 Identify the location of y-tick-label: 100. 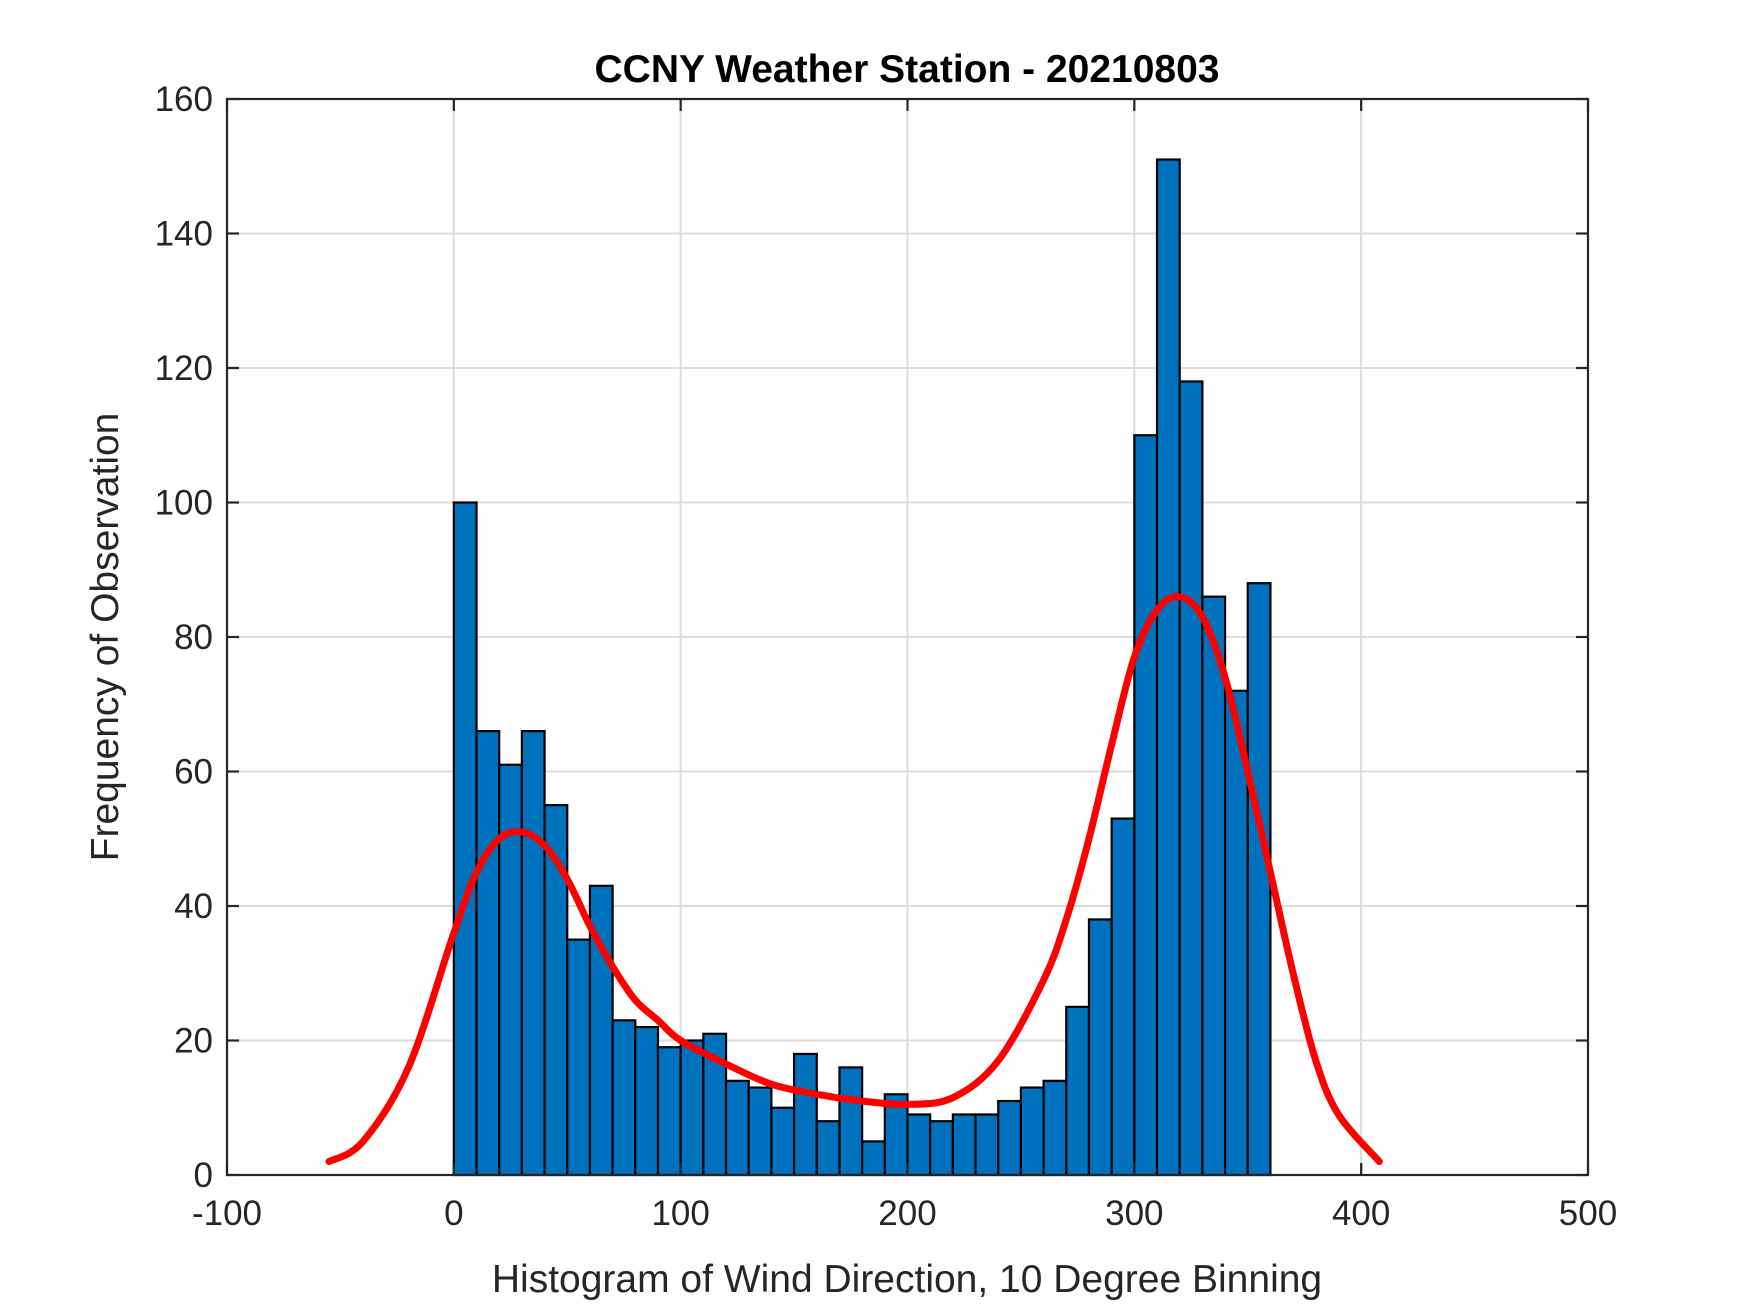
(184, 503).